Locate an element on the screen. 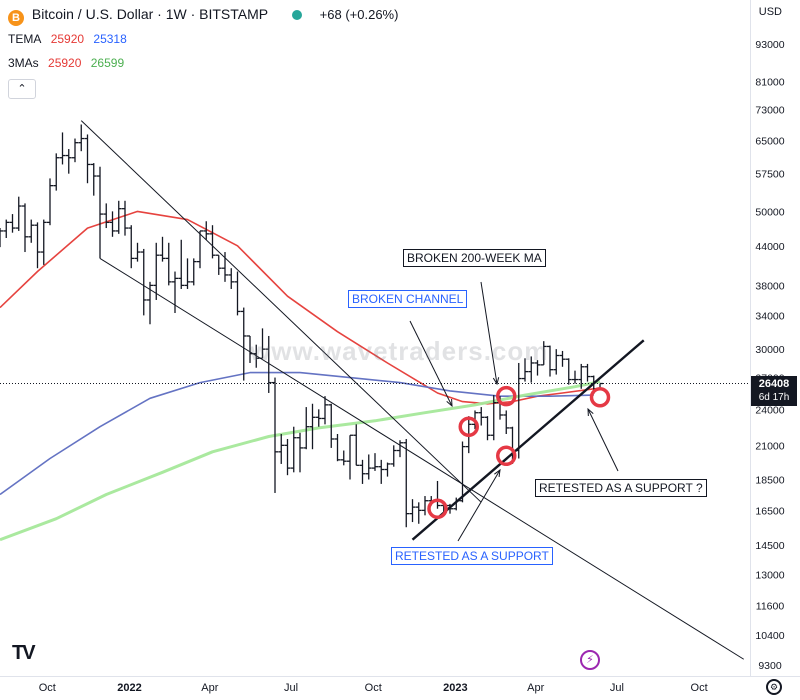 This screenshot has height=700, width=800. y-tick-label: 34000 is located at coordinates (769, 316).